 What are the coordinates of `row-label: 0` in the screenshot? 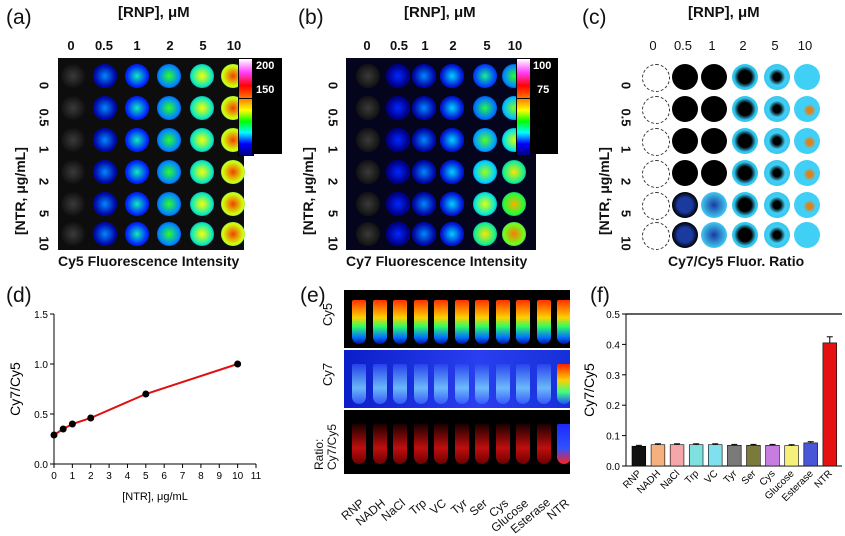 It's located at (626, 85).